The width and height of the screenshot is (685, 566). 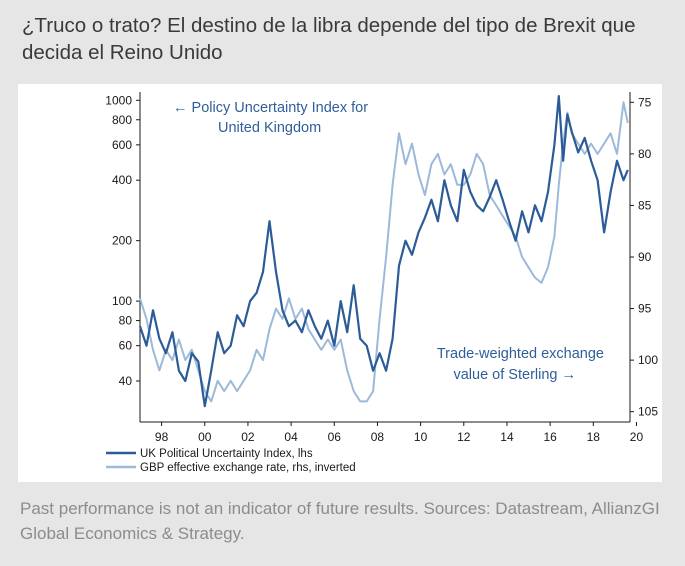 I want to click on sterling-annotation-line2: value of Sterling →, so click(x=514, y=375).